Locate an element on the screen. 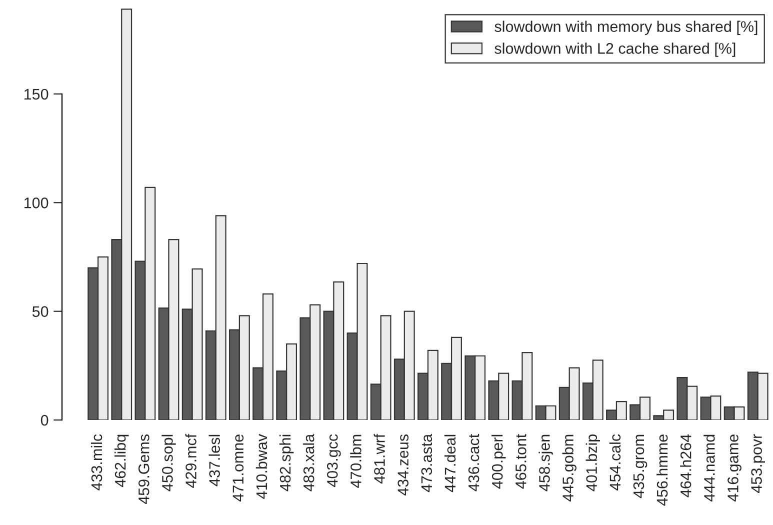 This screenshot has width=773, height=525. y-tick-label: 0 is located at coordinates (44, 420).